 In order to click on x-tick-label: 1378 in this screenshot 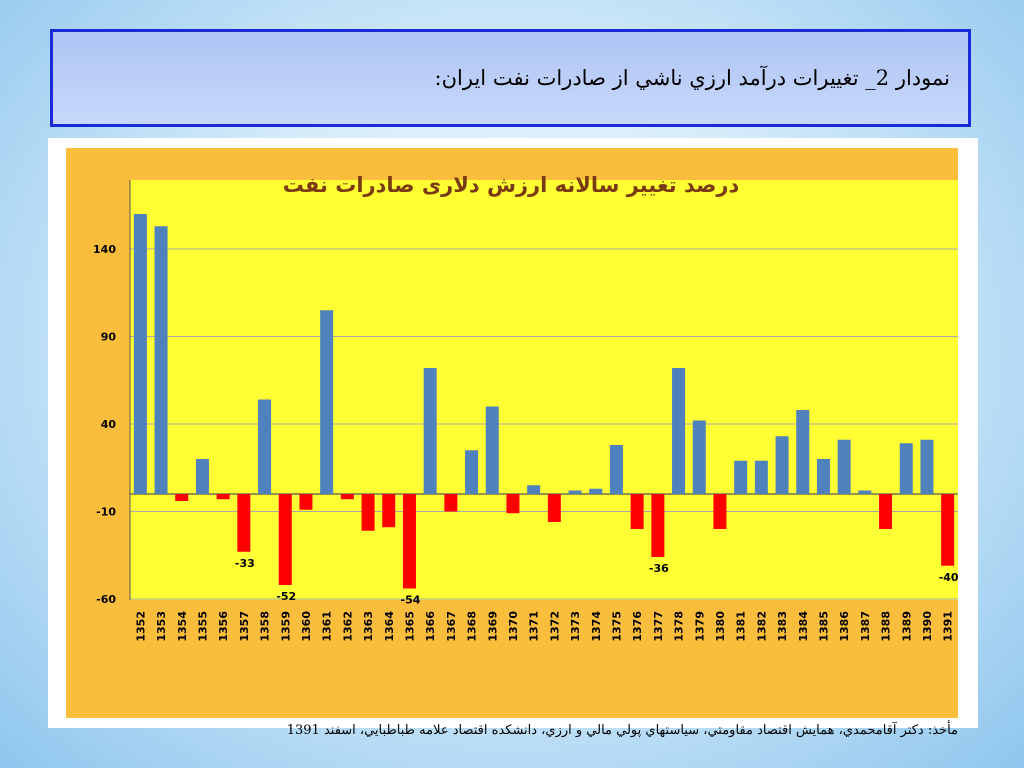, I will do `click(679, 626)`.